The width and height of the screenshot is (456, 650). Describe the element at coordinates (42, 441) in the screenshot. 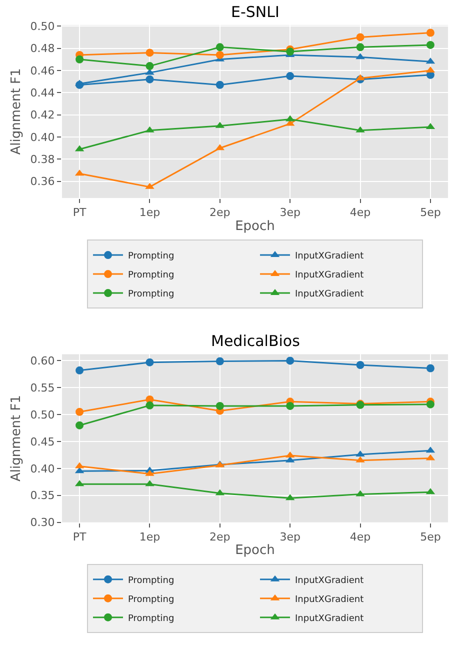

I see `y-tick-label: 0.45` at that location.